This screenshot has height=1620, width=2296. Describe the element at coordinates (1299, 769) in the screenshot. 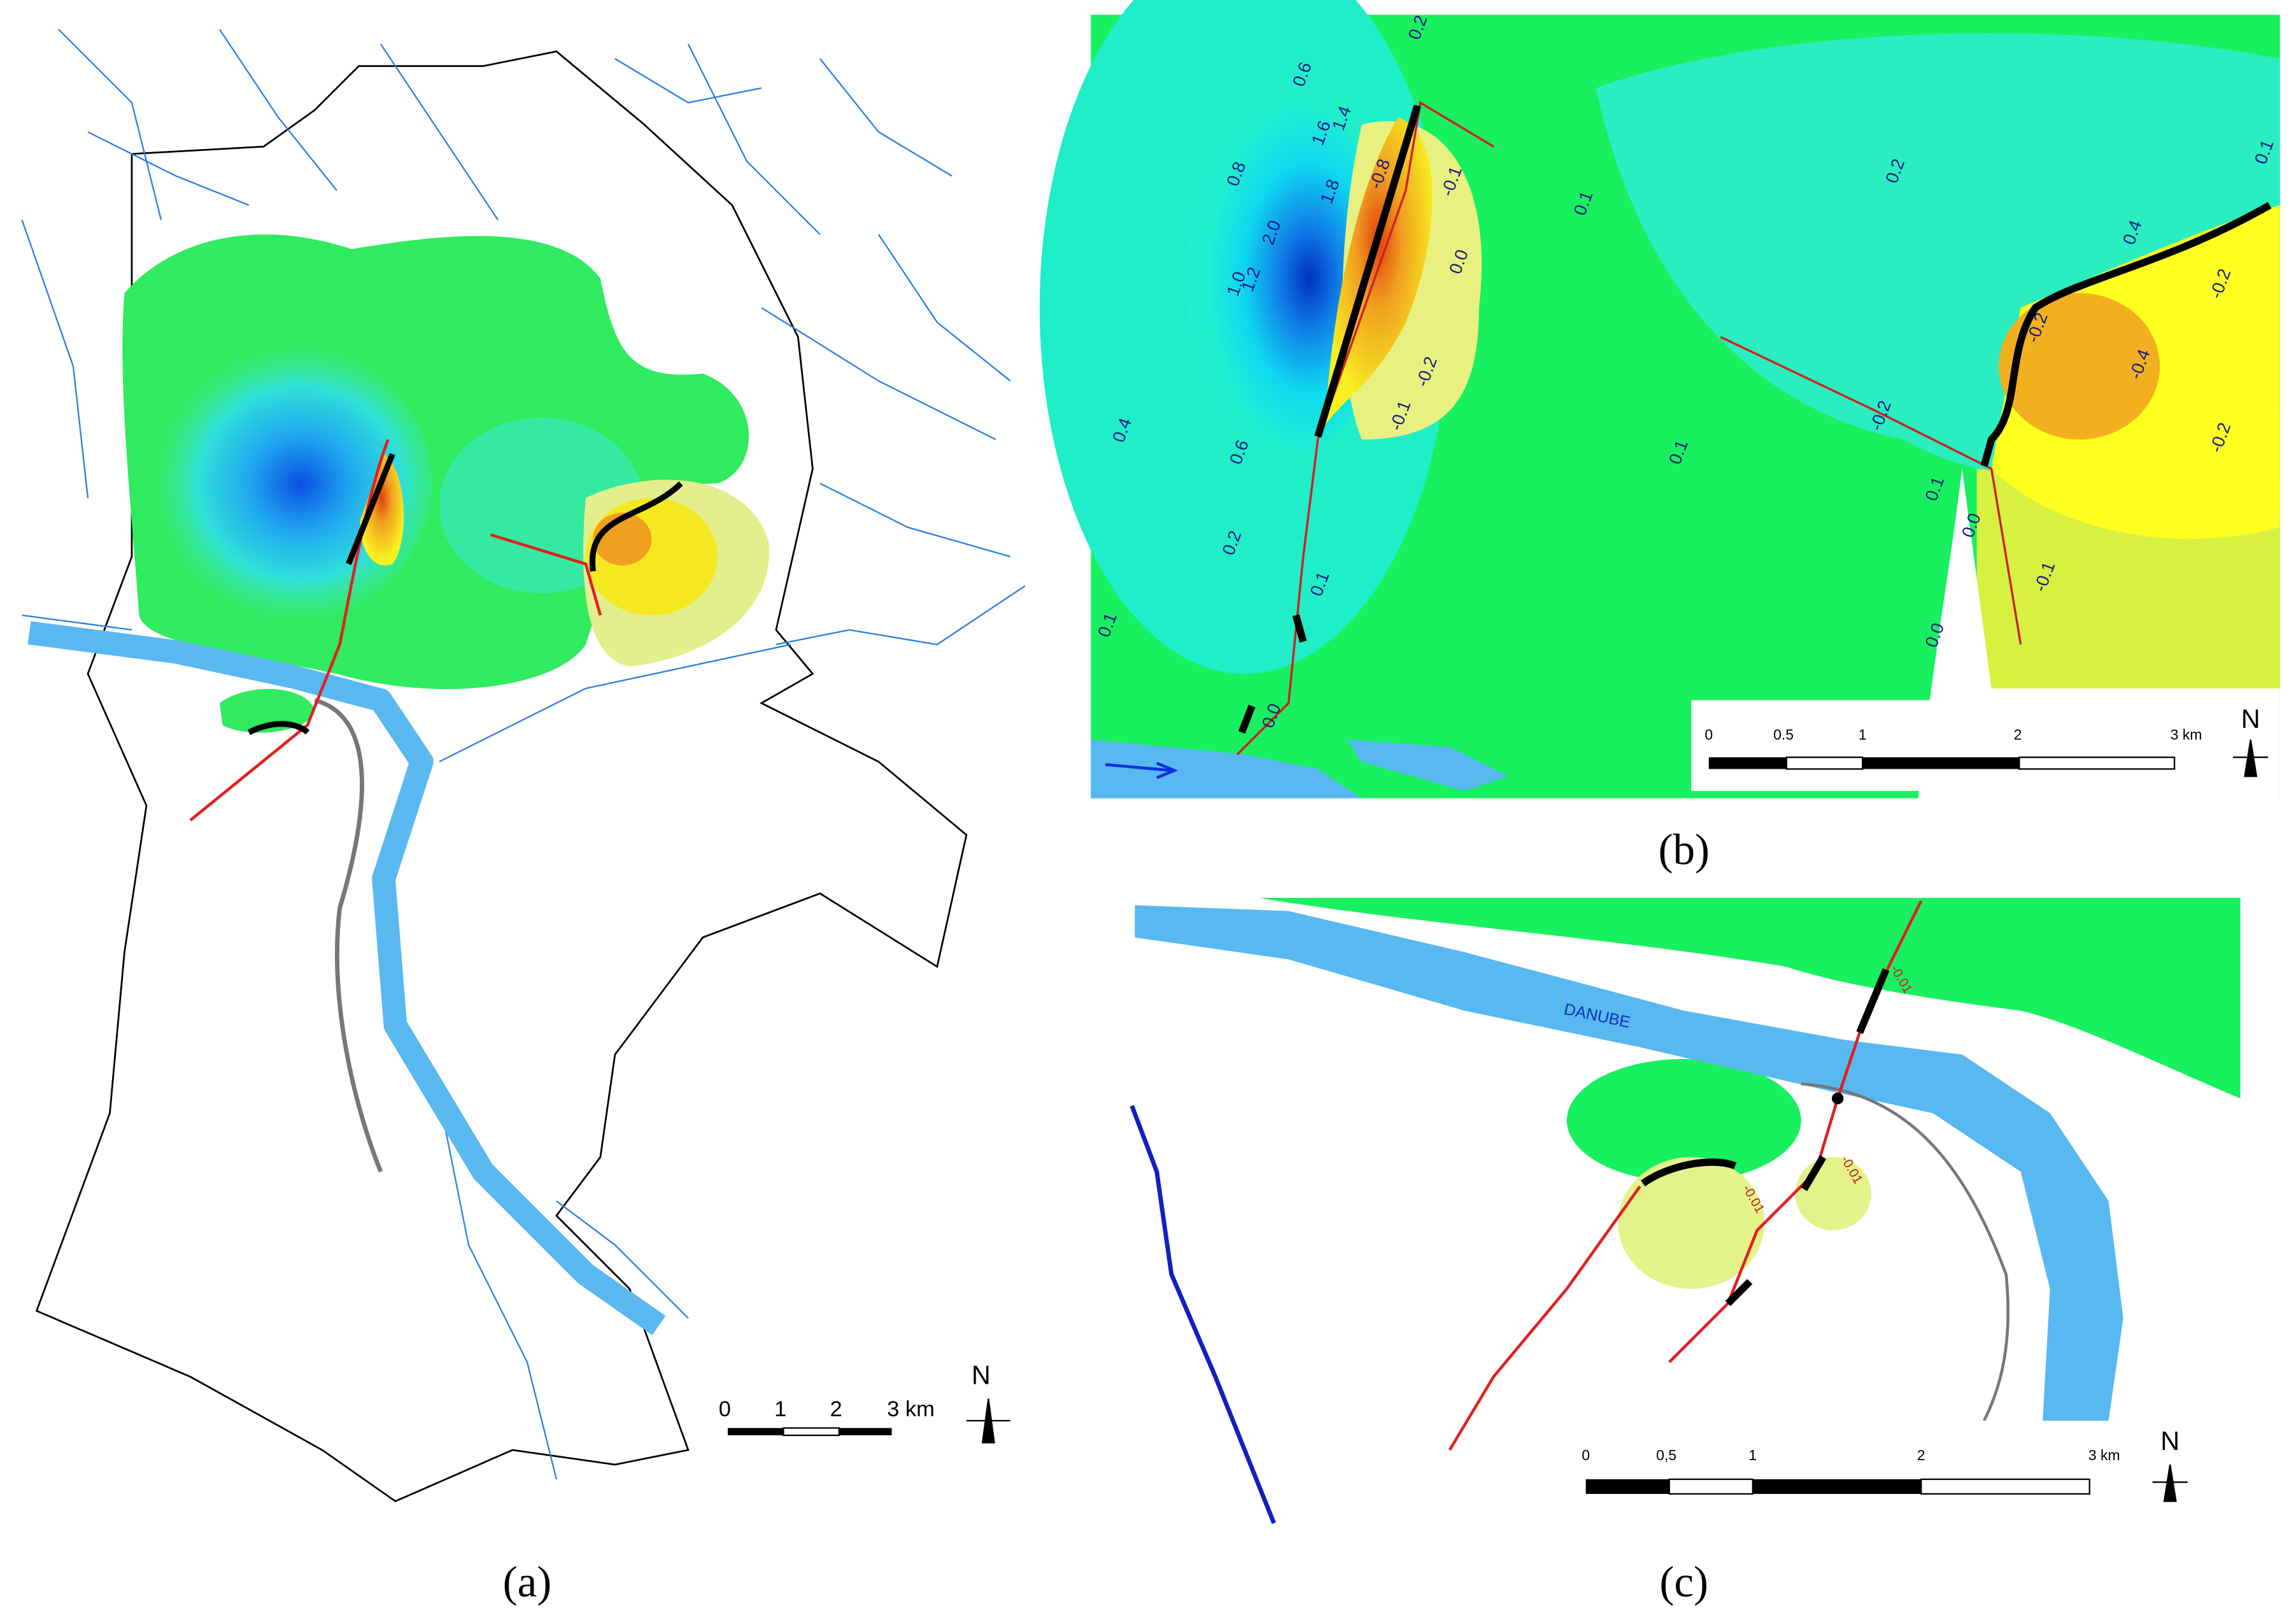

I see `river` at that location.